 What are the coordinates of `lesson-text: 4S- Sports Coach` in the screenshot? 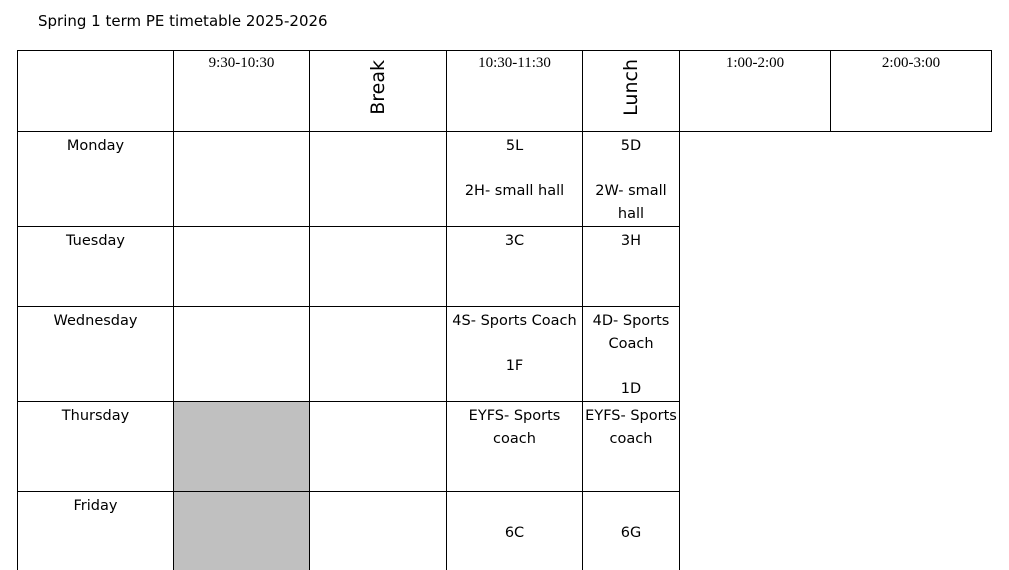 It's located at (514, 321).